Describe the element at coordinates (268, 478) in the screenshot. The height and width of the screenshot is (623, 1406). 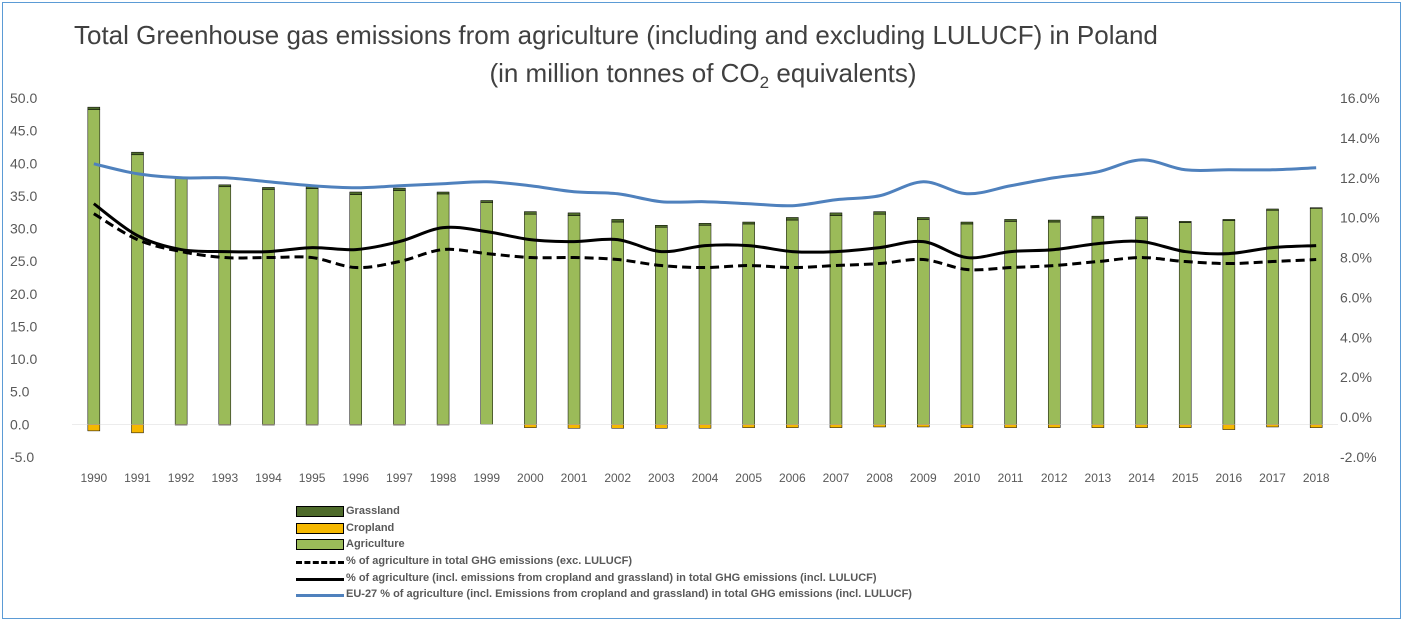
I see `x-tick-label: 1994` at that location.